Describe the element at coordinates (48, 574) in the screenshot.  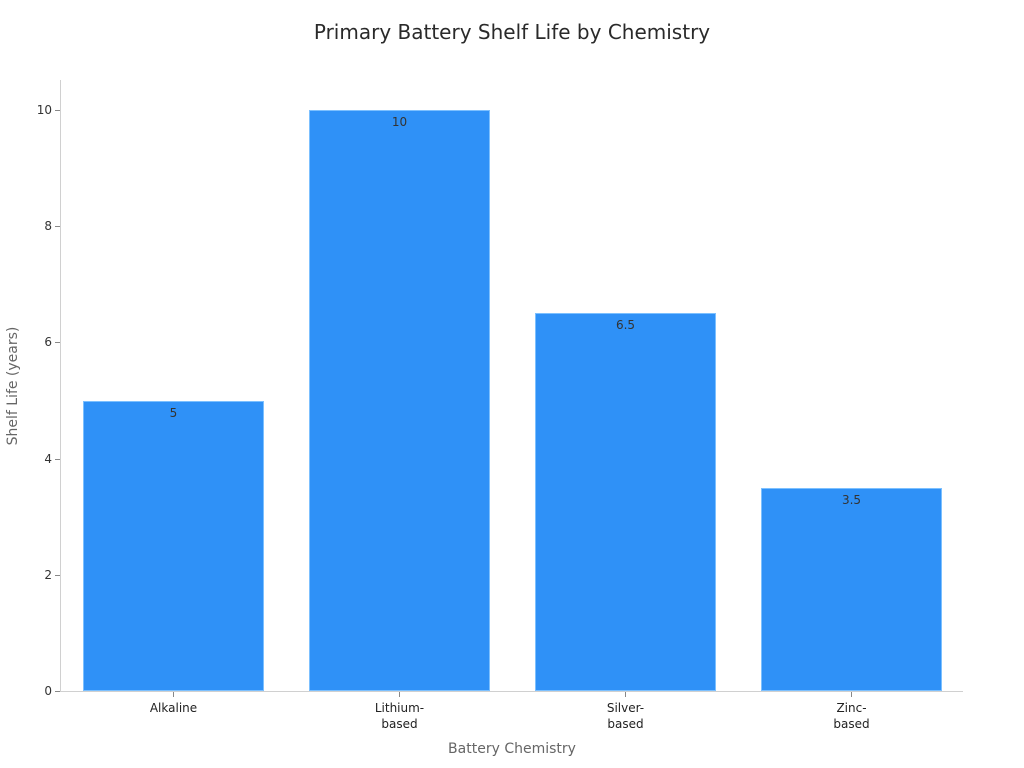
I see `y-tick-label: 2` at that location.